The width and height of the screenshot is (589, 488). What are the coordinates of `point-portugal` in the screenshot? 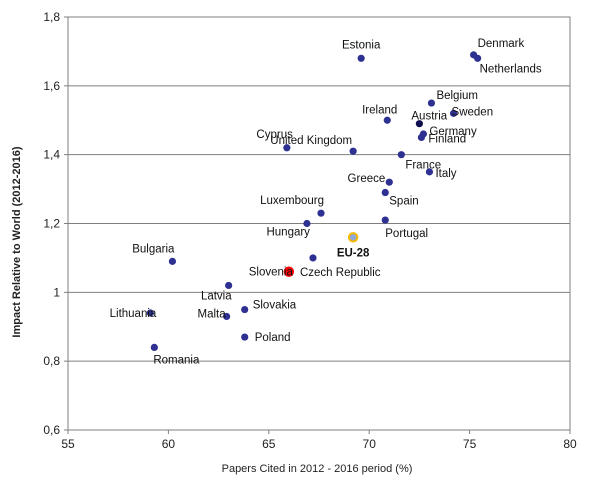 It's located at (385, 220).